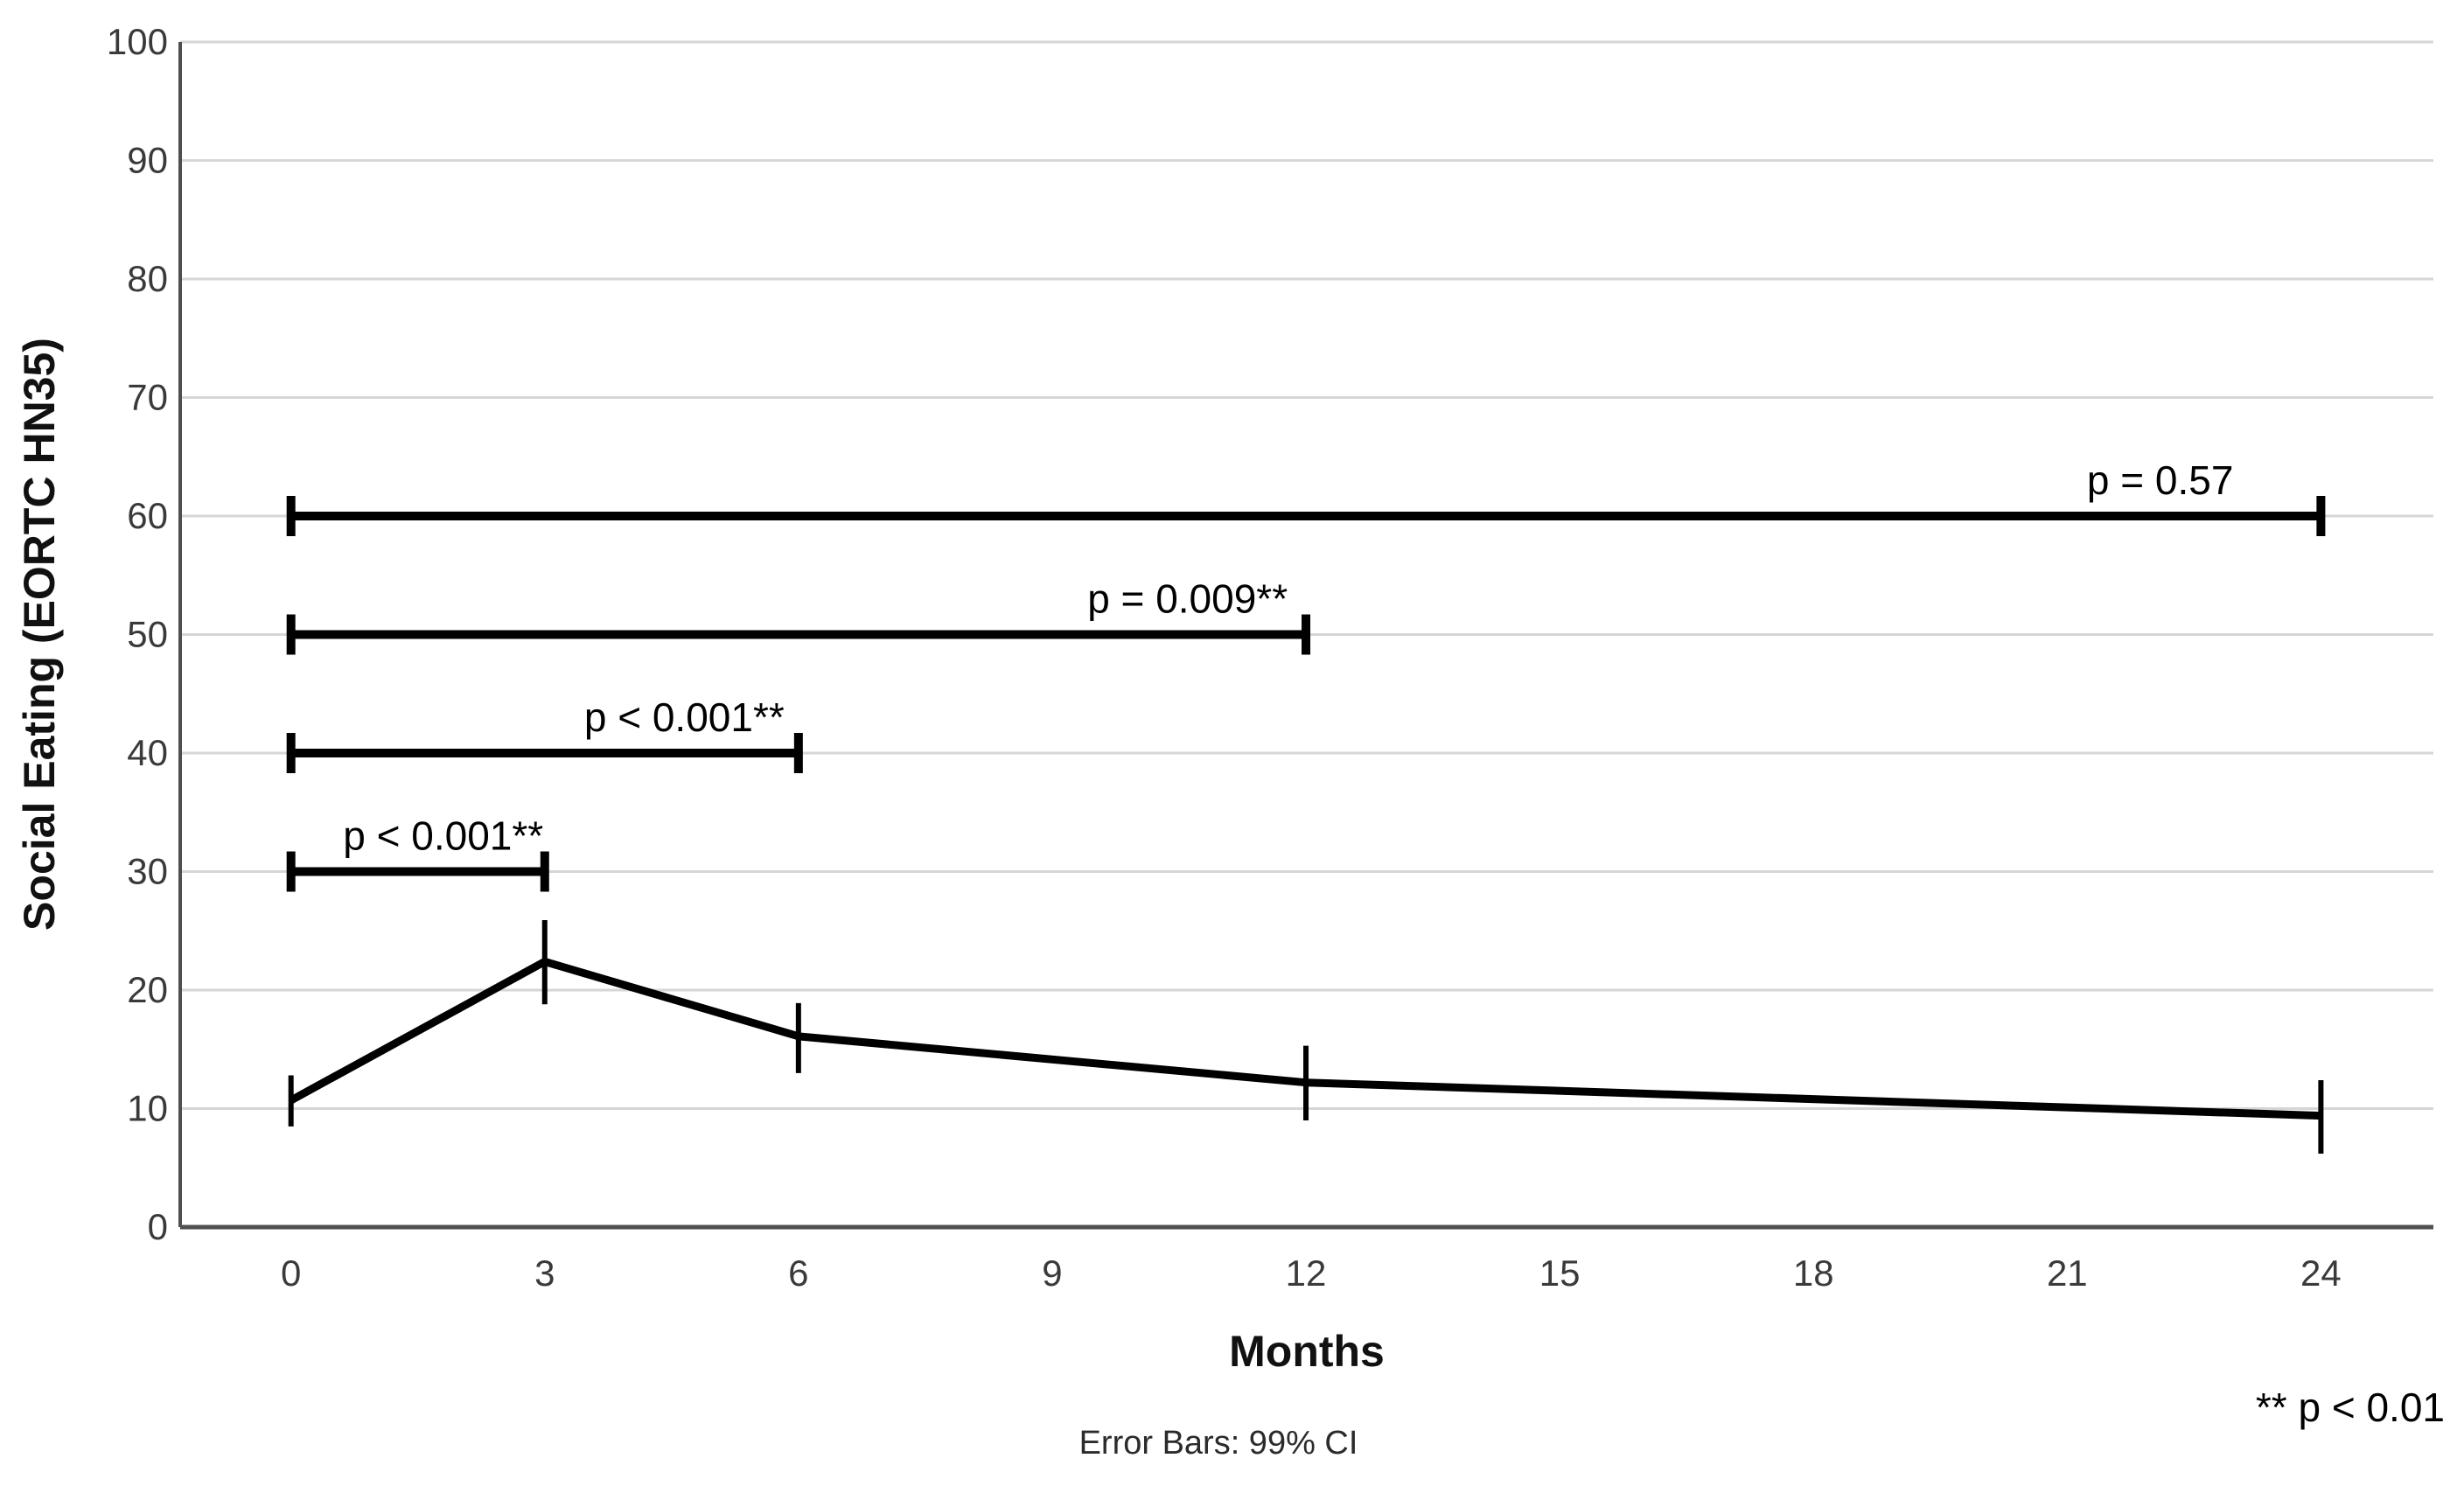 Image resolution: width=2464 pixels, height=1493 pixels. Describe the element at coordinates (148, 397) in the screenshot. I see `y-tick-label-70: 70` at that location.